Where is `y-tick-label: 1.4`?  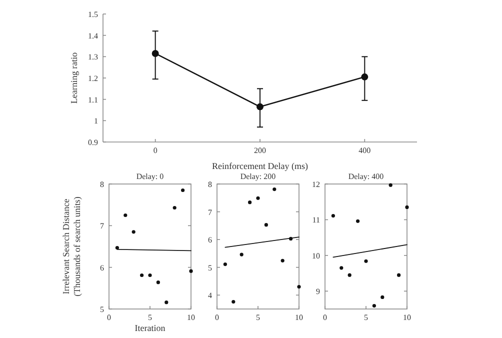
y-tick-label: 1.4 is located at coordinates (93, 35).